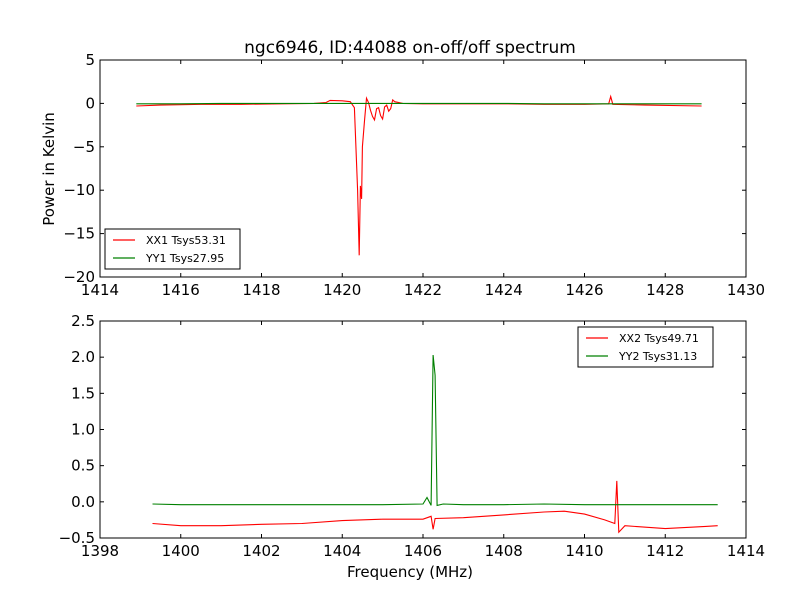 This screenshot has height=600, width=800. Describe the element at coordinates (90, 60) in the screenshot. I see `top-y-tick-label: 5` at that location.